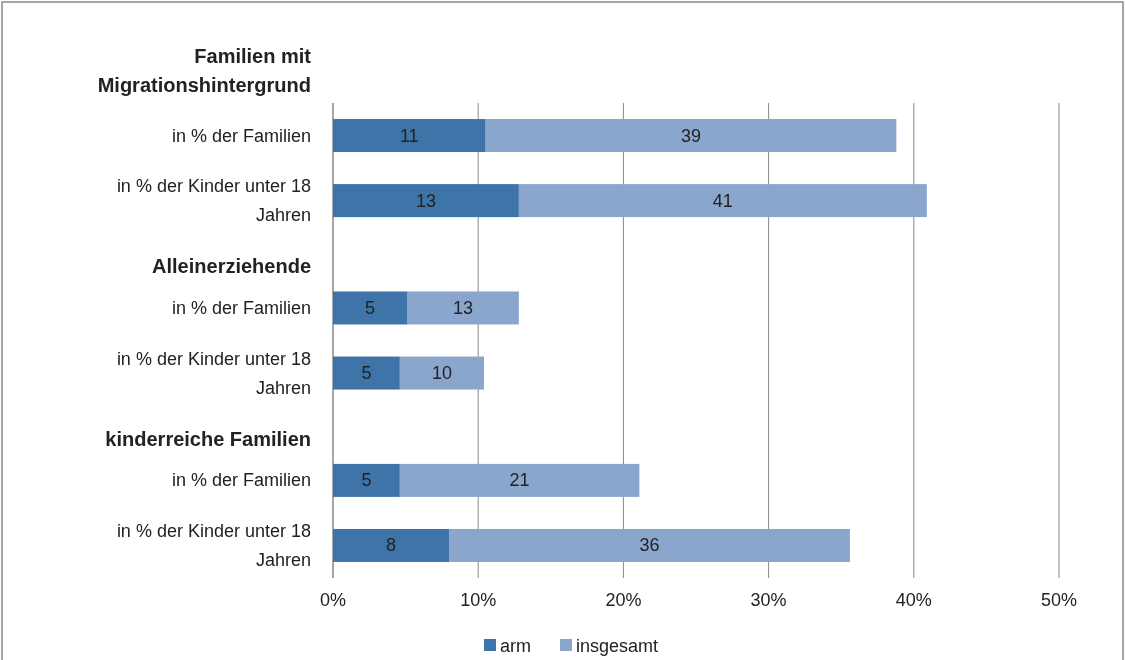 Image resolution: width=1125 pixels, height=660 pixels. Describe the element at coordinates (623, 600) in the screenshot. I see `x-tick-label: 20%` at that location.